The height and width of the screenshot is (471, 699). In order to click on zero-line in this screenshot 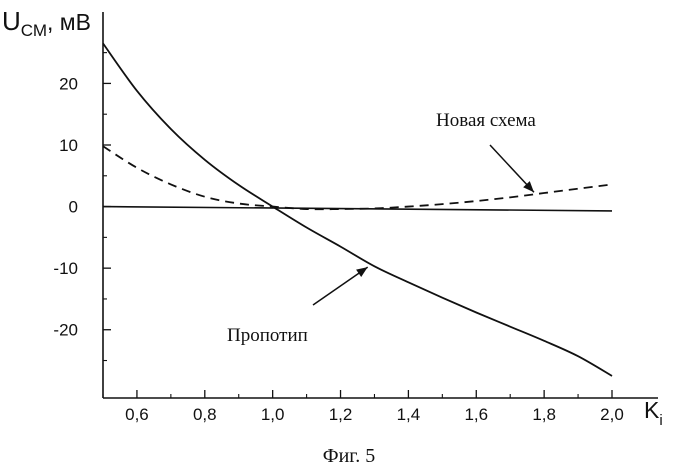, I will do `click(357, 209)`.